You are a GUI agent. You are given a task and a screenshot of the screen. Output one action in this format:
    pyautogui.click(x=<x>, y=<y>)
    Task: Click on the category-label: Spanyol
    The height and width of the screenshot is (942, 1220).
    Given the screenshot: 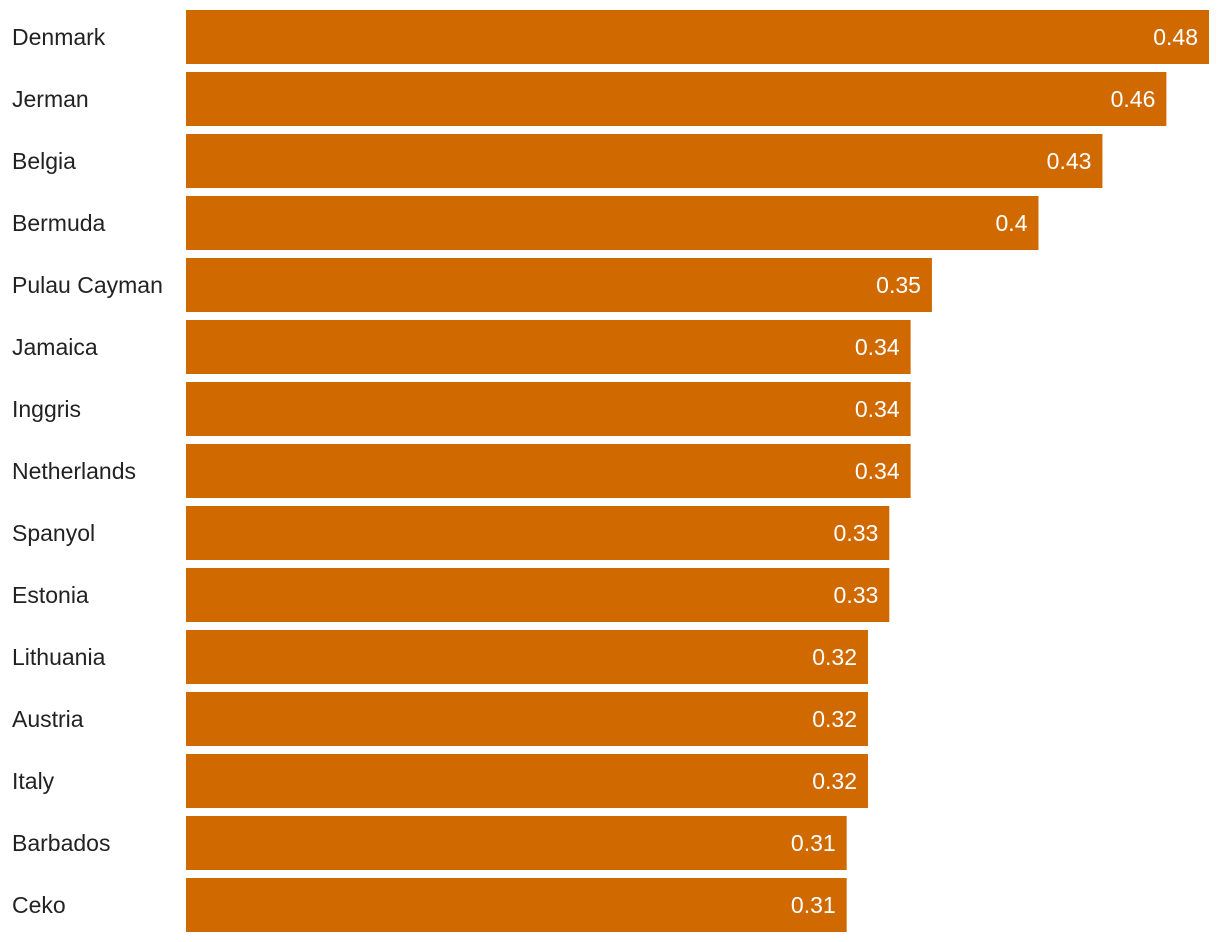 What is the action you would take?
    pyautogui.click(x=53, y=533)
    